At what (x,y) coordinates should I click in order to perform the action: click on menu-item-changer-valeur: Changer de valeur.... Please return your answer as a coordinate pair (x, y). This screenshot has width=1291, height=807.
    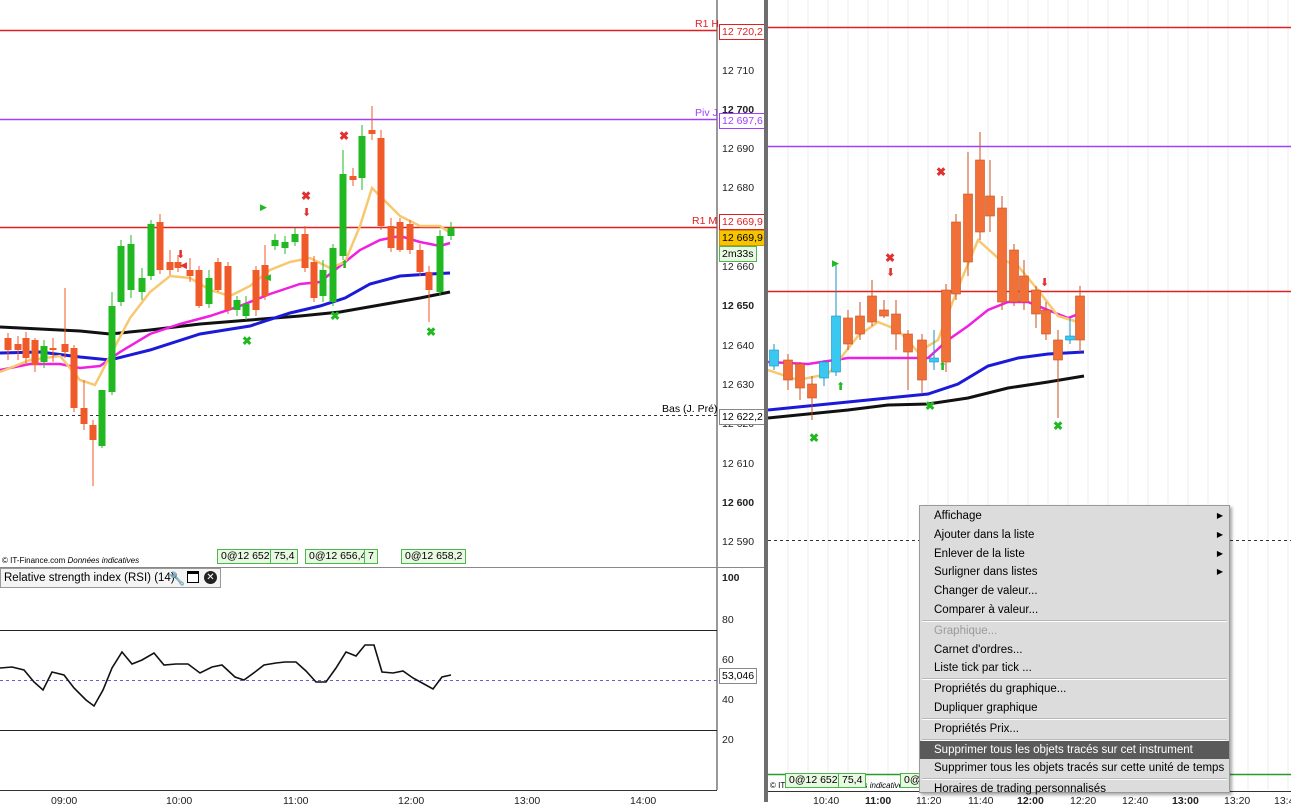
    Looking at the image, I should click on (986, 591).